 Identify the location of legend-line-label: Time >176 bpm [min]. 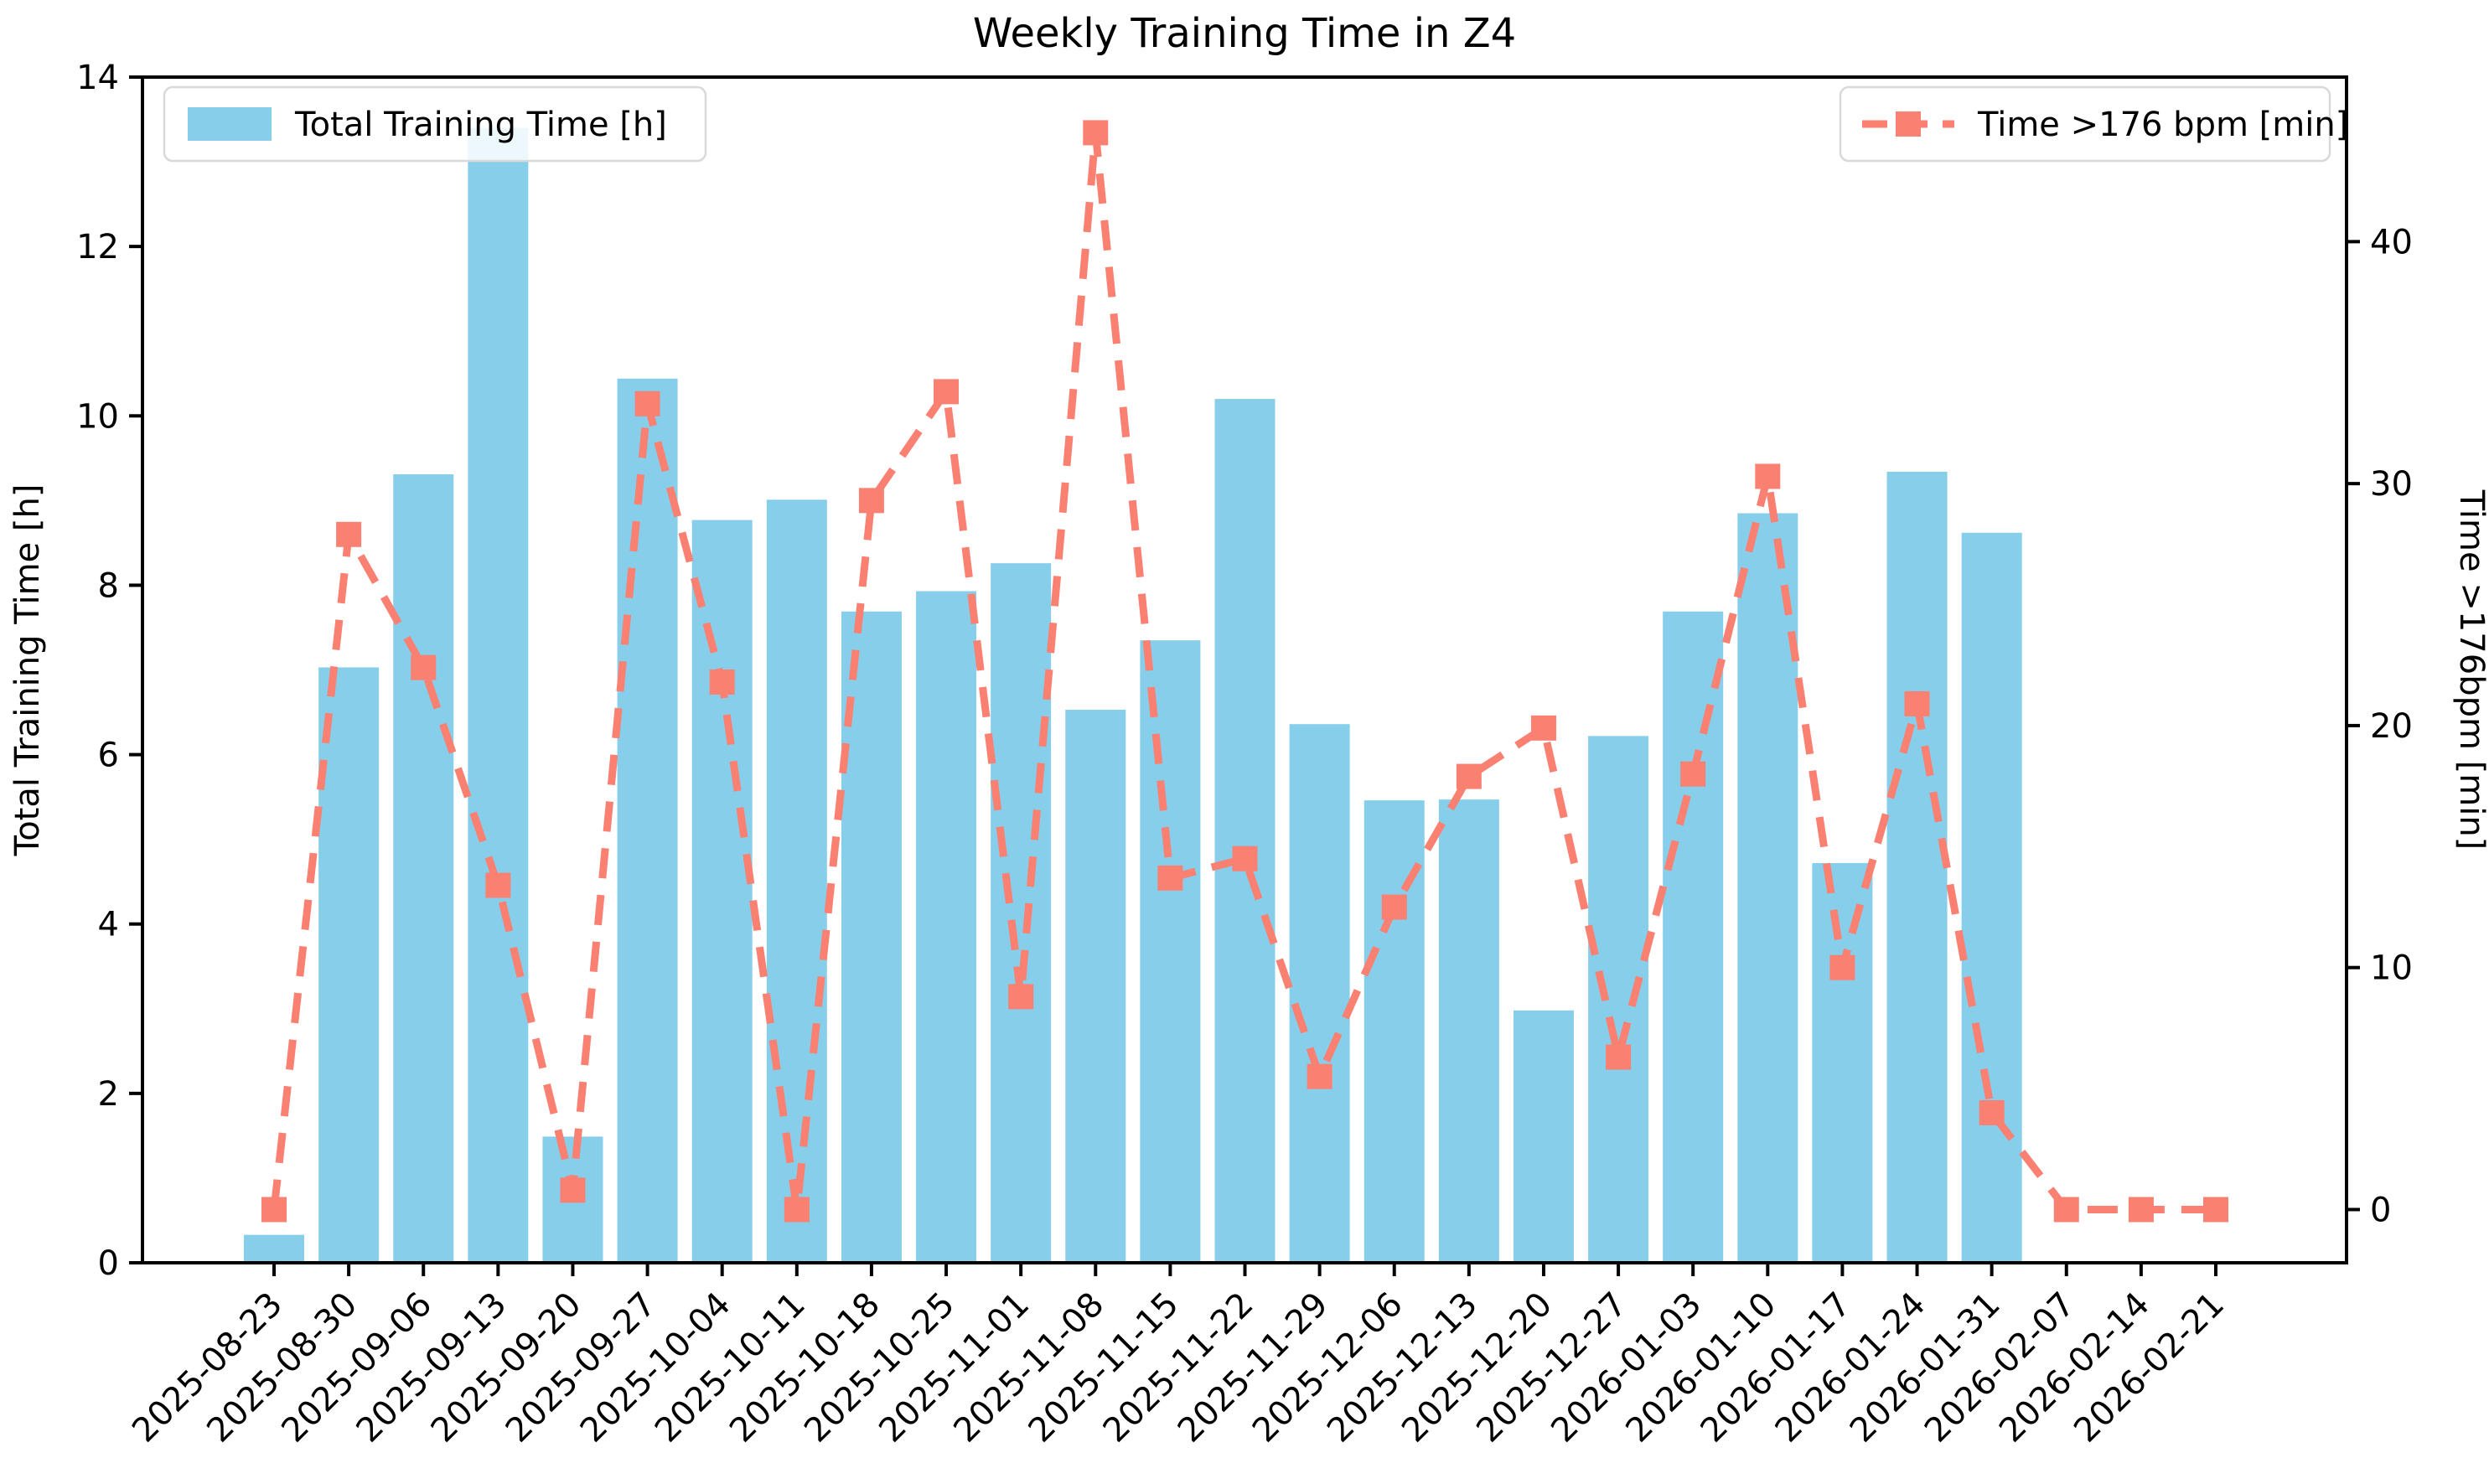
(2162, 125).